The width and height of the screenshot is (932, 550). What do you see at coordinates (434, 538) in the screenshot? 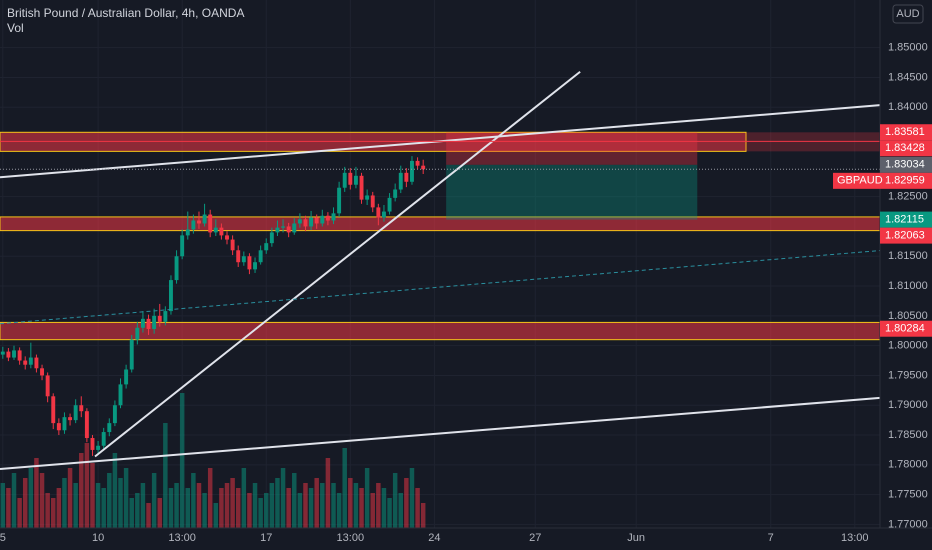
I see `x-tick-label: 24` at bounding box center [434, 538].